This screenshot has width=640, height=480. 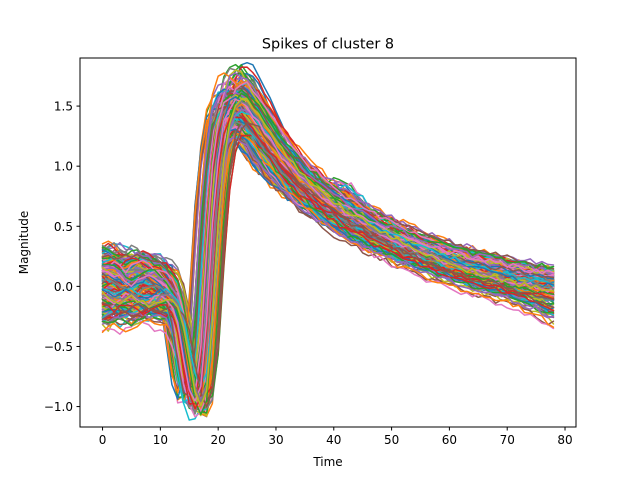 I want to click on x-tick-label: 80, so click(x=564, y=440).